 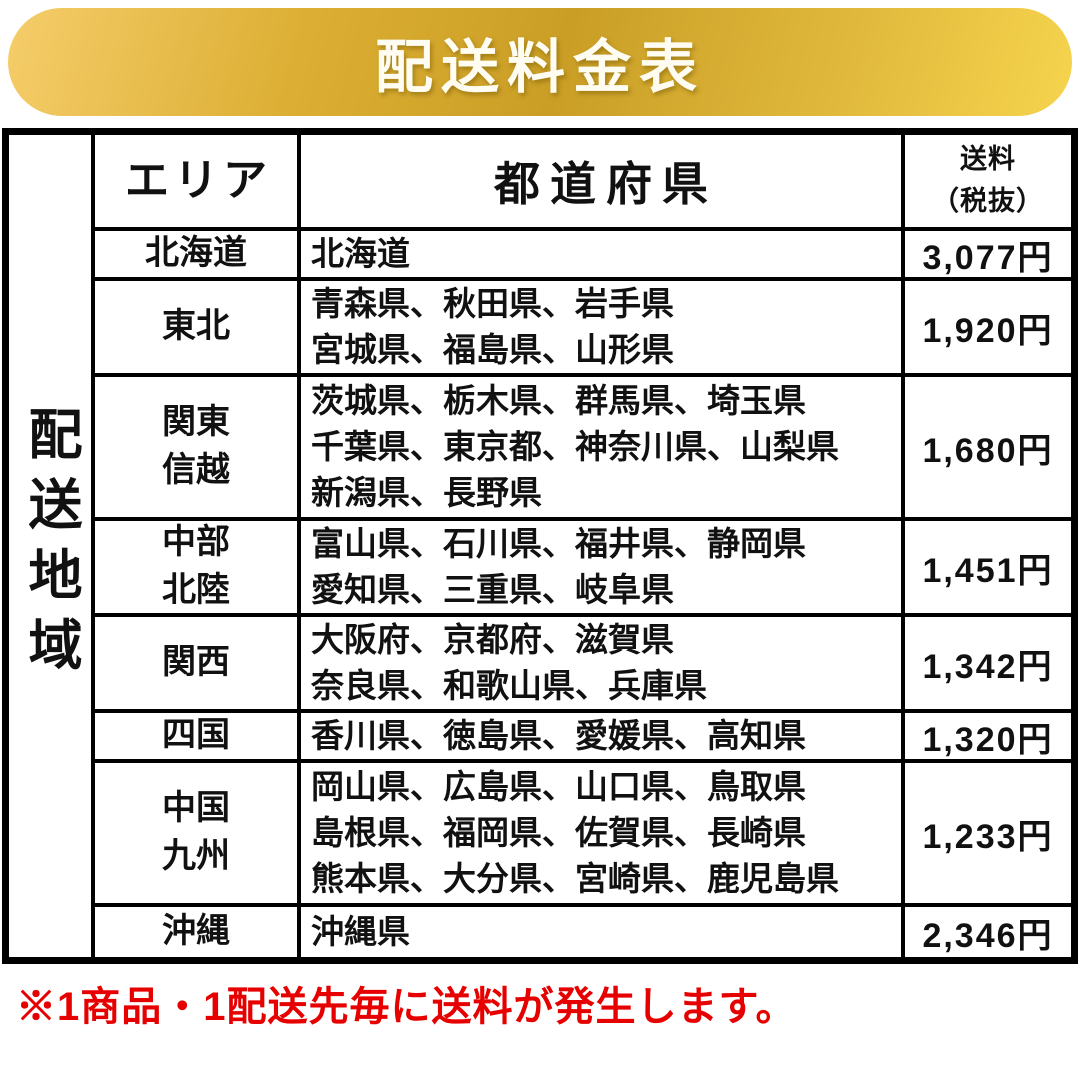 What do you see at coordinates (198, 663) in the screenshot?
I see `area-label: 関西` at bounding box center [198, 663].